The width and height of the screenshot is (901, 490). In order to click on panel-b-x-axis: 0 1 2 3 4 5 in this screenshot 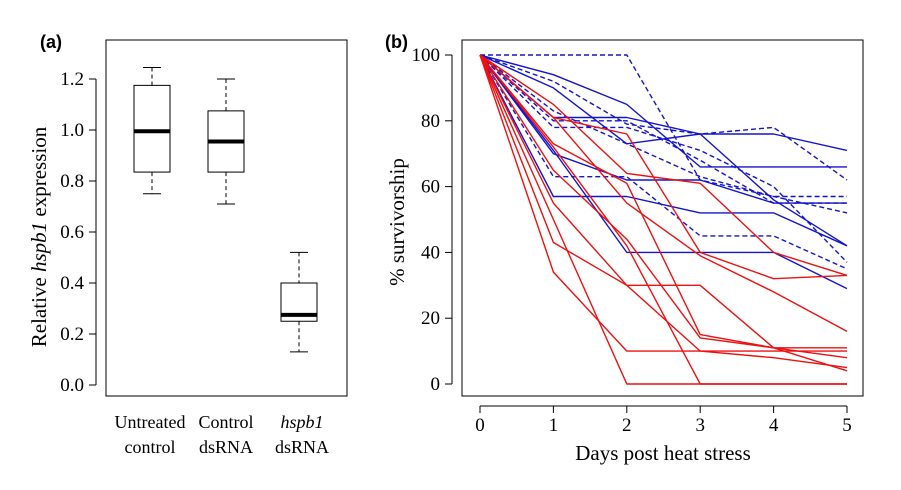, I will do `click(663, 420)`.